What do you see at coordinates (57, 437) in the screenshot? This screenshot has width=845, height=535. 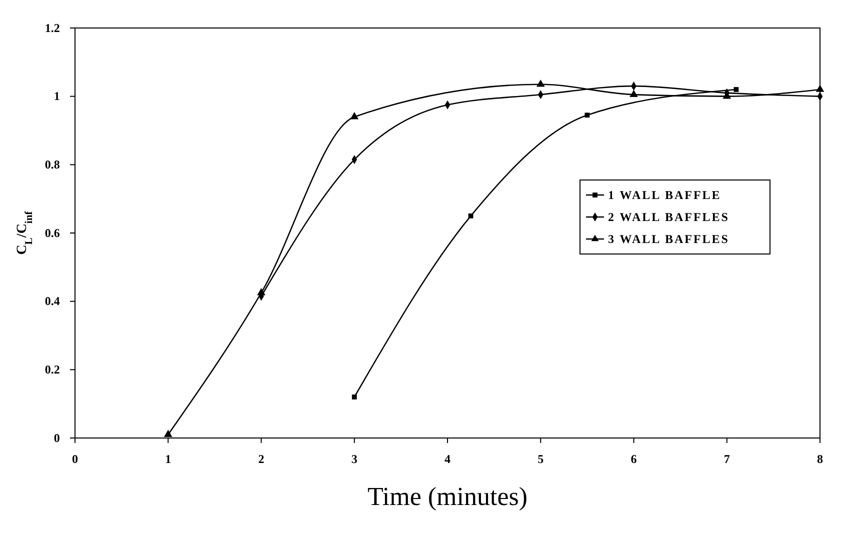 I see `y-tick-label: 0` at bounding box center [57, 437].